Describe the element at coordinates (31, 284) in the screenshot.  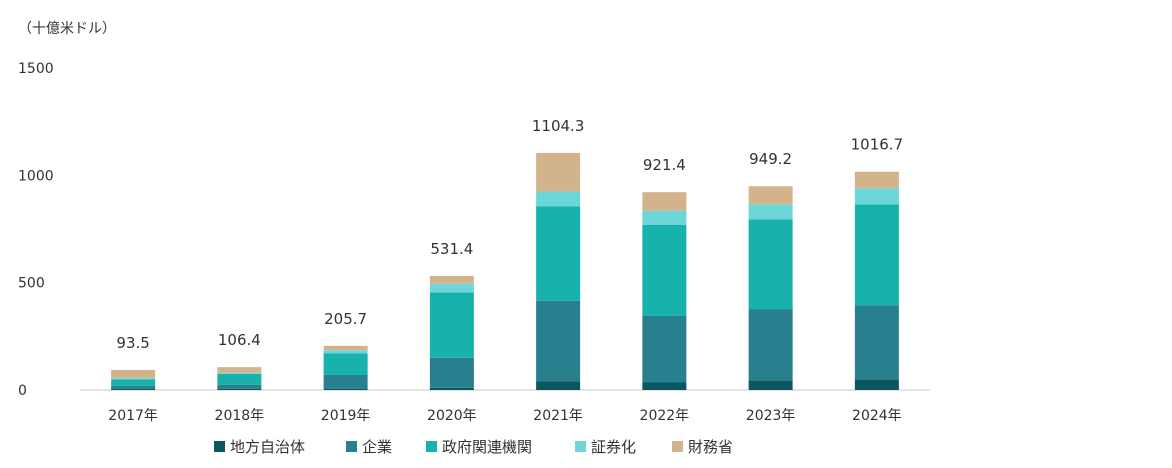
I see `y-tick-label: 500` at that location.